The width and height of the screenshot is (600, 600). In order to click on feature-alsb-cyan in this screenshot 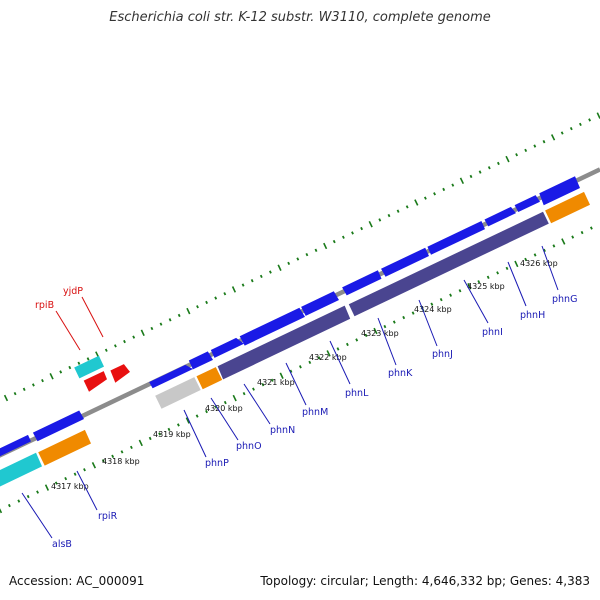, I will do `click(21, 470)`.